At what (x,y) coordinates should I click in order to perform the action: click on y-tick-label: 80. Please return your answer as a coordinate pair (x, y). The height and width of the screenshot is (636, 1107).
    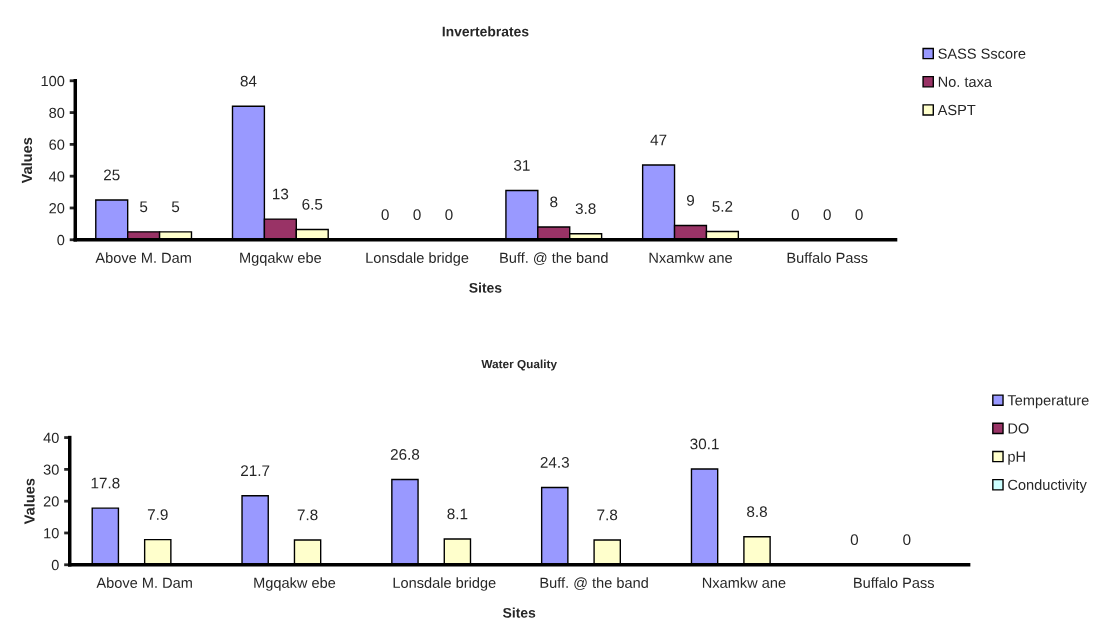
    Looking at the image, I should click on (57, 112).